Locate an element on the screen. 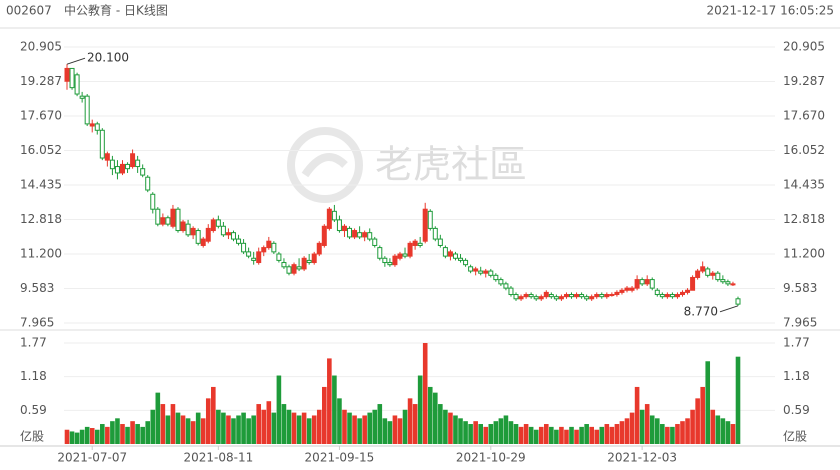 The image size is (840, 470). y-tick-label-right: 9.583 is located at coordinates (800, 288).